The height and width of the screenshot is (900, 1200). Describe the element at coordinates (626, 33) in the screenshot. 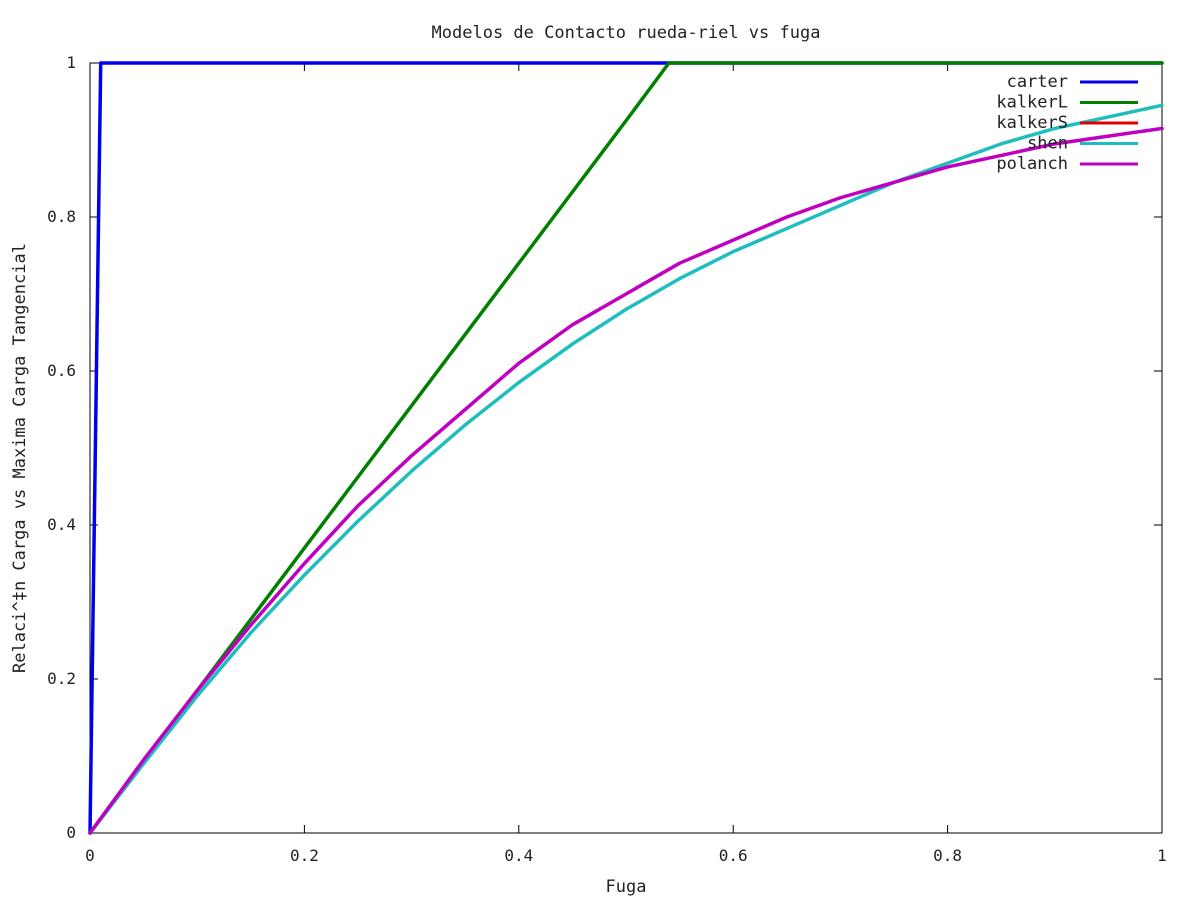

I see `chart-title: Modelos de Contacto rueda-riel vs fuga` at that location.